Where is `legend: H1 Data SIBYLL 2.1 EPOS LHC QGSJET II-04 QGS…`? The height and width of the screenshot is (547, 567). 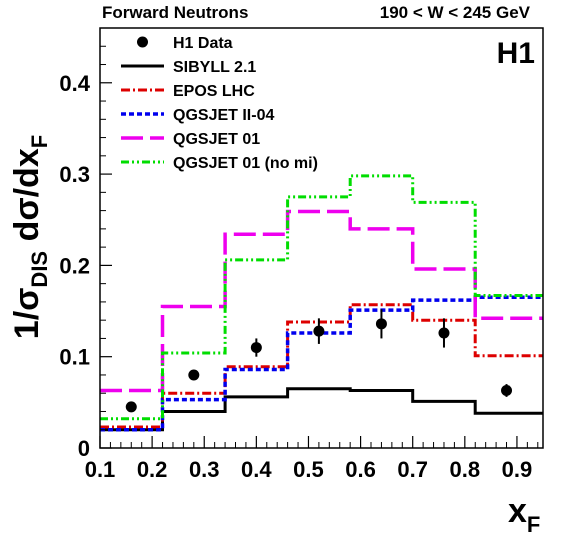
legend: H1 Data SIBYLL 2.1 EPOS LHC QGSJET II-04 QGS… is located at coordinates (219, 103).